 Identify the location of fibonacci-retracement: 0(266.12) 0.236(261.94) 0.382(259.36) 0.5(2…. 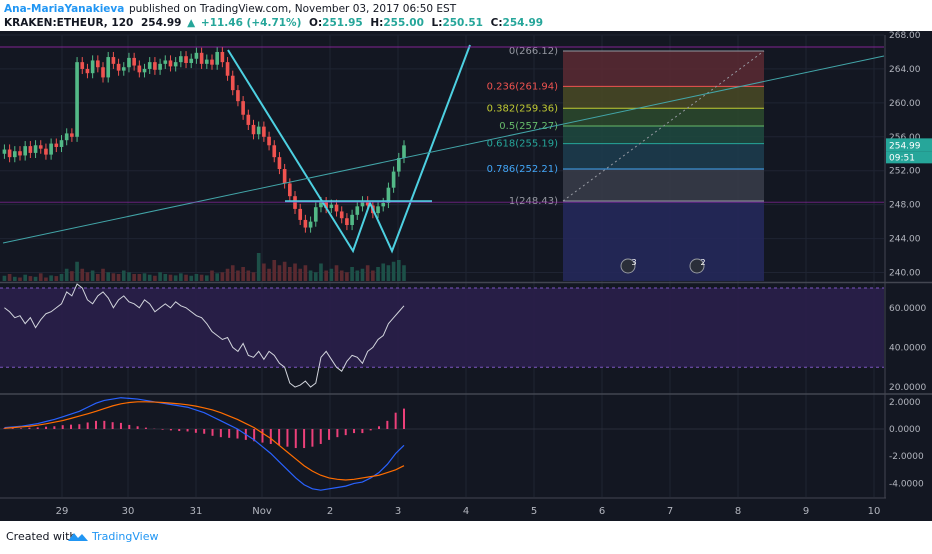
(626, 163).